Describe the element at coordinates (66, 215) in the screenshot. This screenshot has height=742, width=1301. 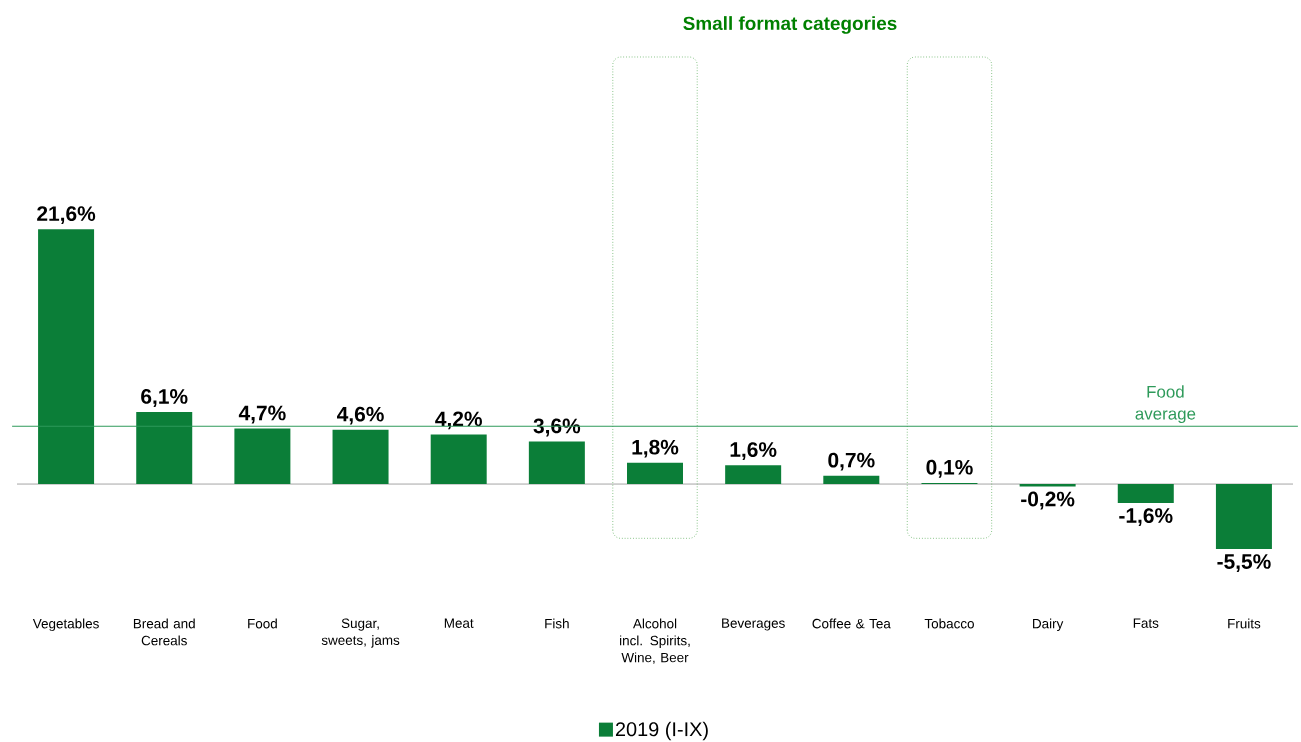
I see `data-label: 21,6%` at that location.